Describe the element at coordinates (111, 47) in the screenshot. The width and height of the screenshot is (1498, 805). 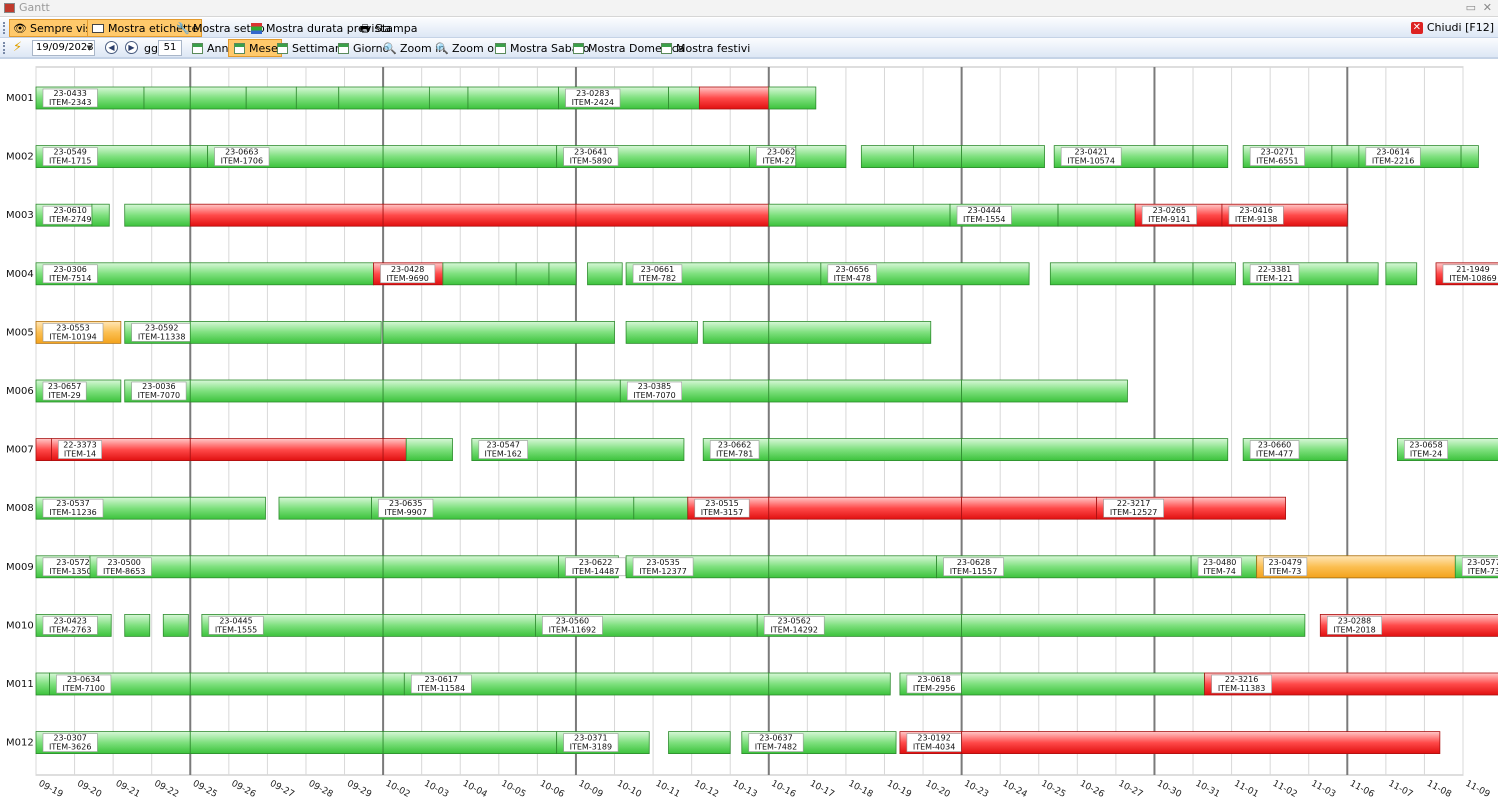
I see `arrow-left-icon: ◀` at that location.